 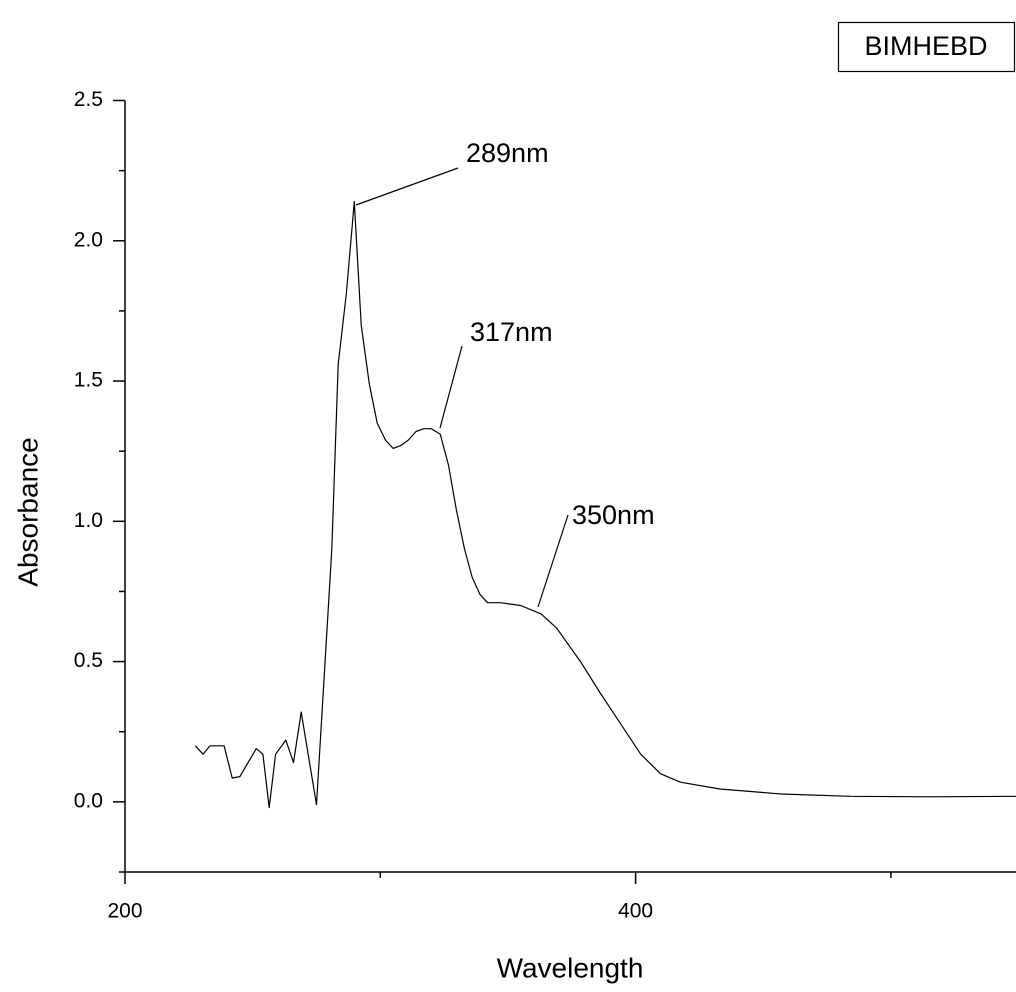 What do you see at coordinates (27, 511) in the screenshot?
I see `y-axis-label: Absorbance` at bounding box center [27, 511].